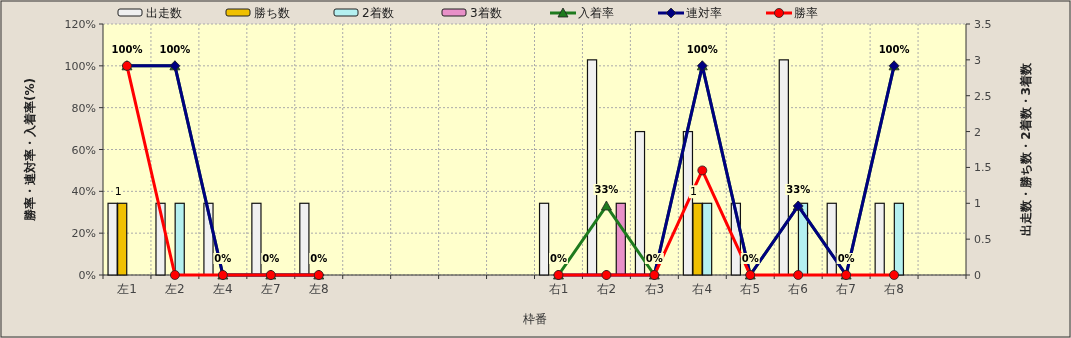 This screenshot has width=1071, height=338. I want to click on x-tick-label: 左4, so click(223, 289).